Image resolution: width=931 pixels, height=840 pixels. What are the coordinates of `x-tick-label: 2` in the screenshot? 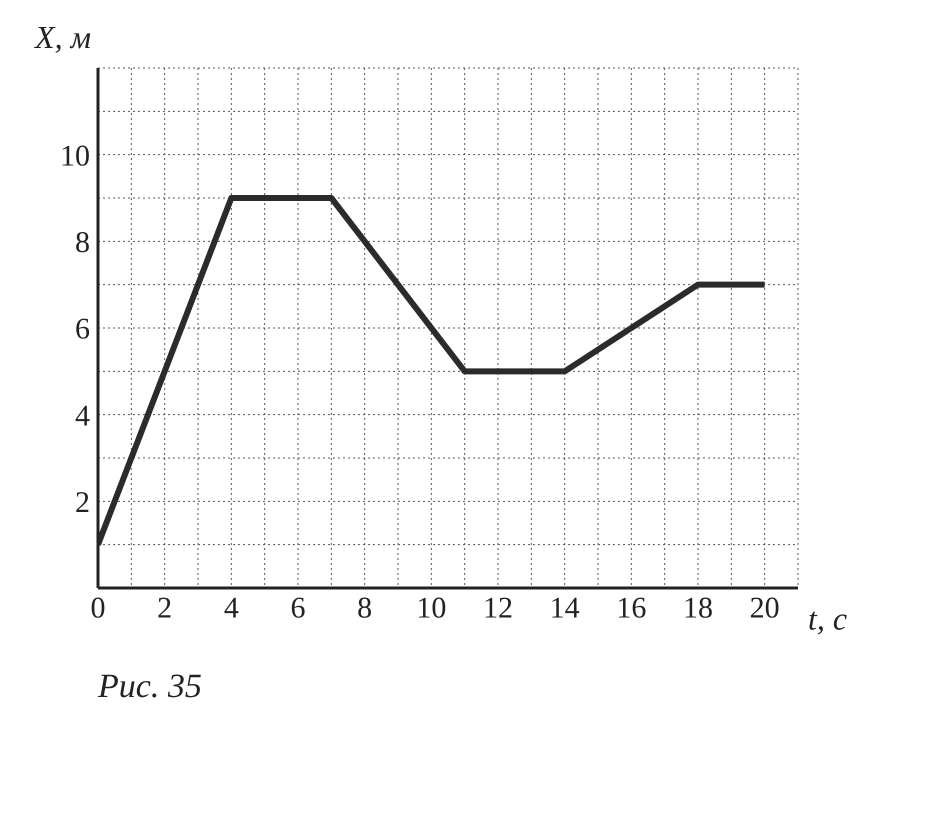 It's located at (164, 607).